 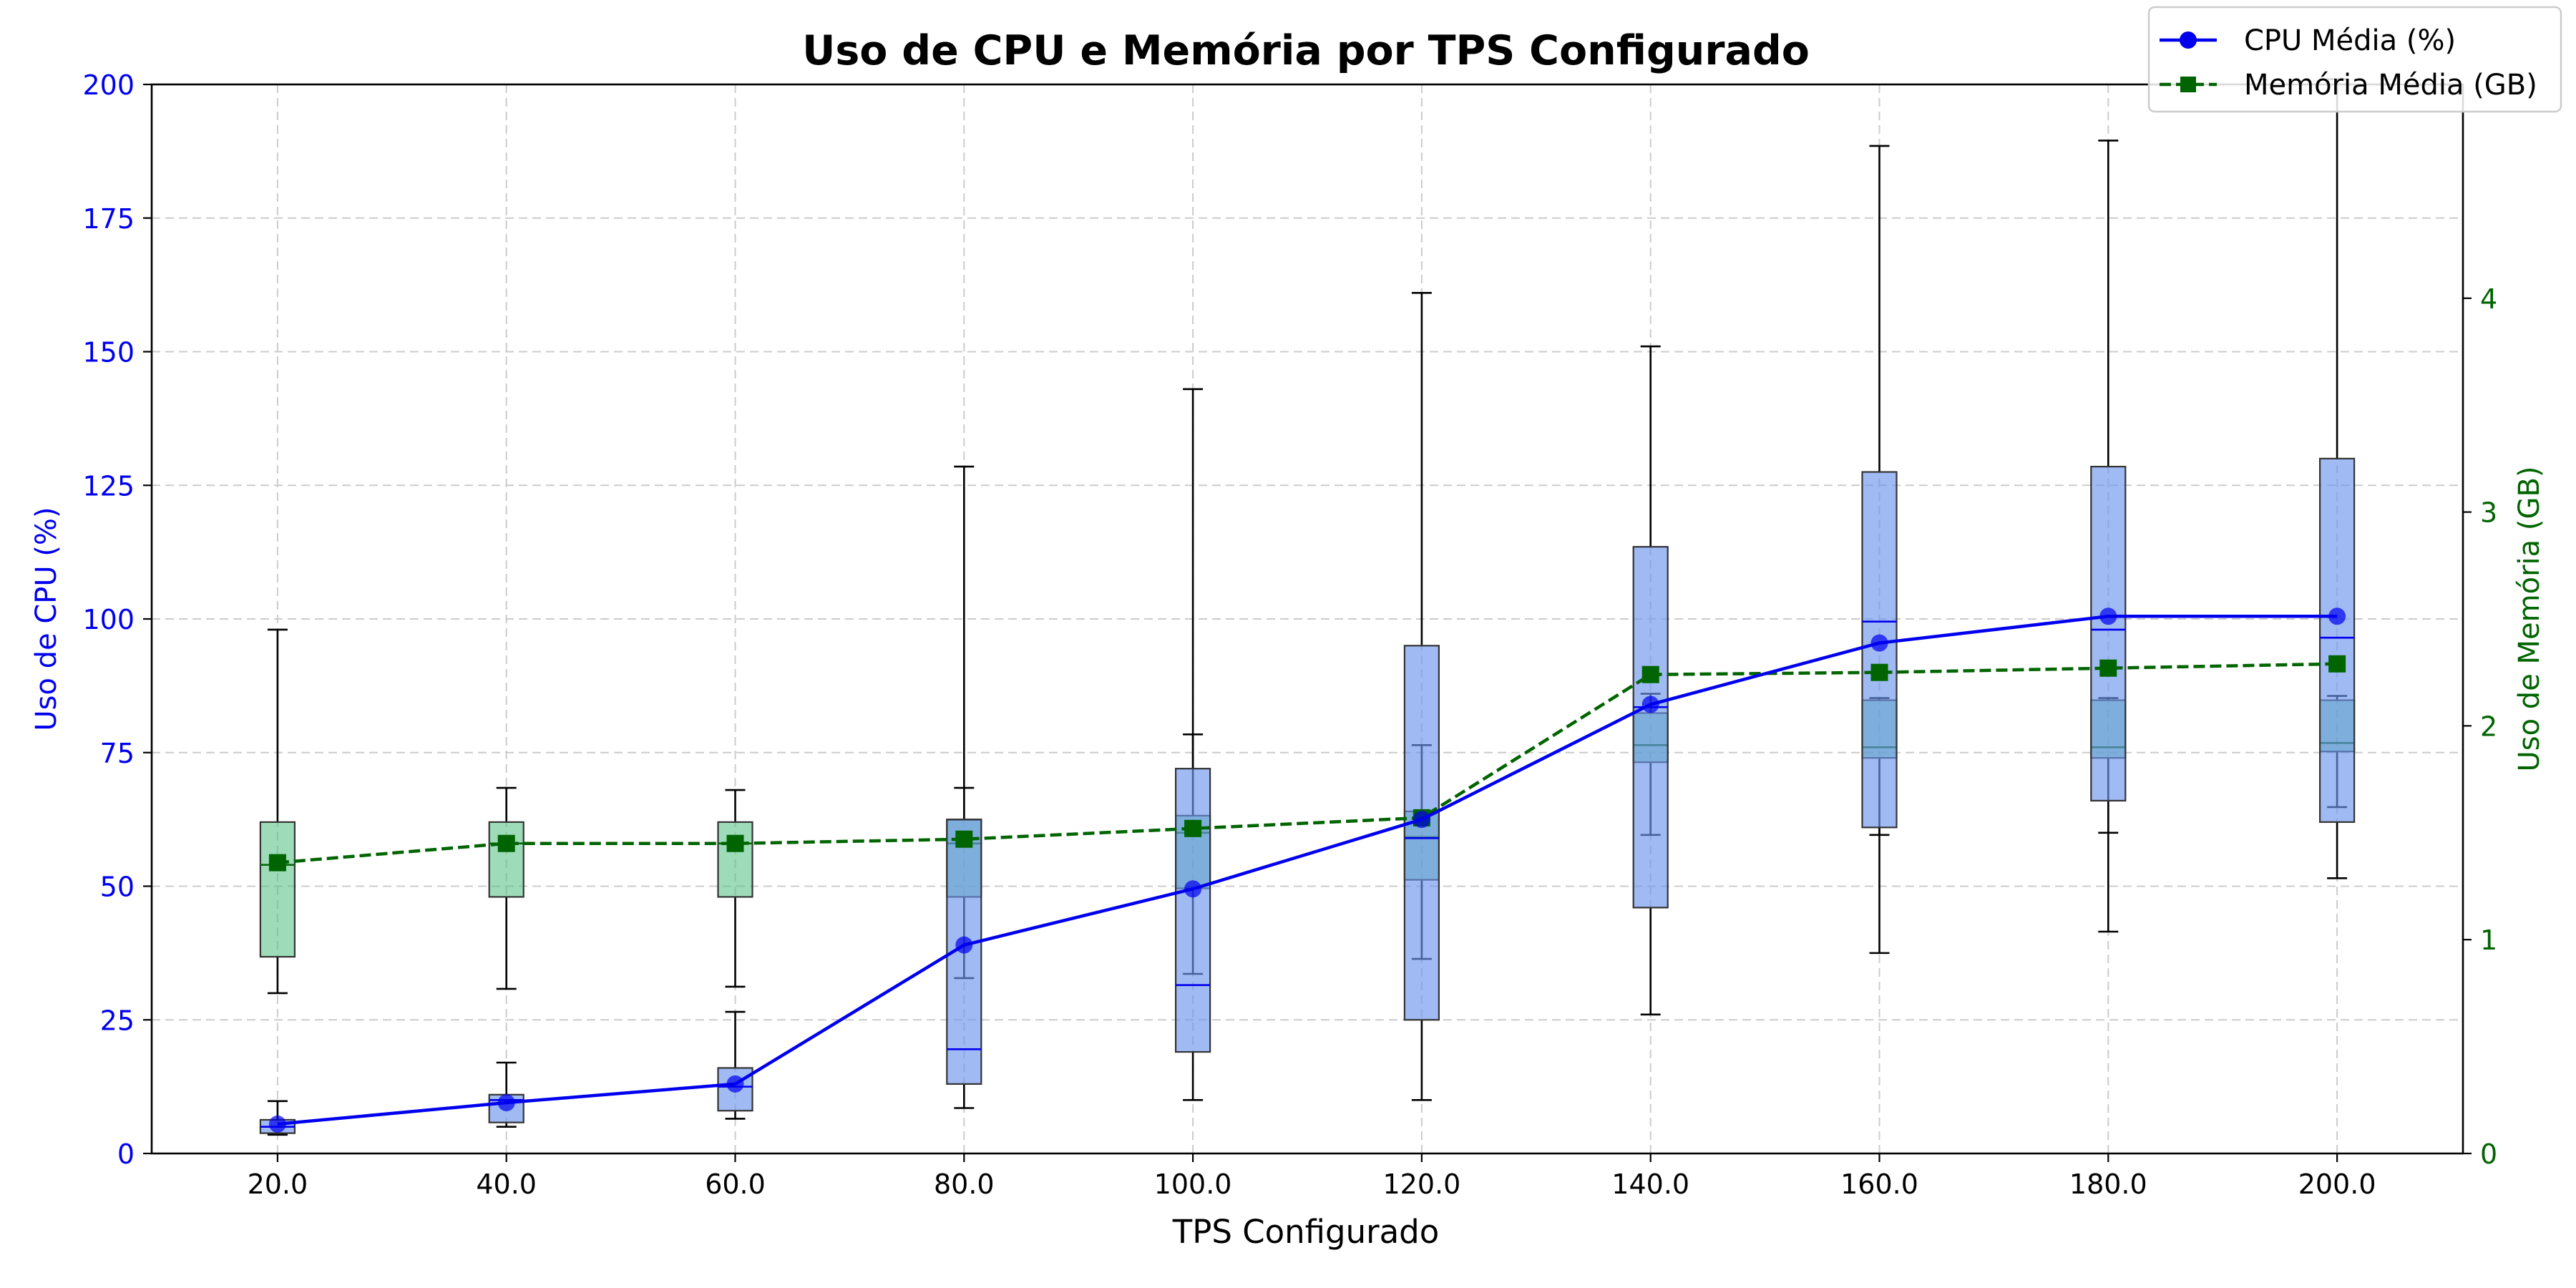 I want to click on y-right-tick-label: 3, so click(x=2488, y=513).